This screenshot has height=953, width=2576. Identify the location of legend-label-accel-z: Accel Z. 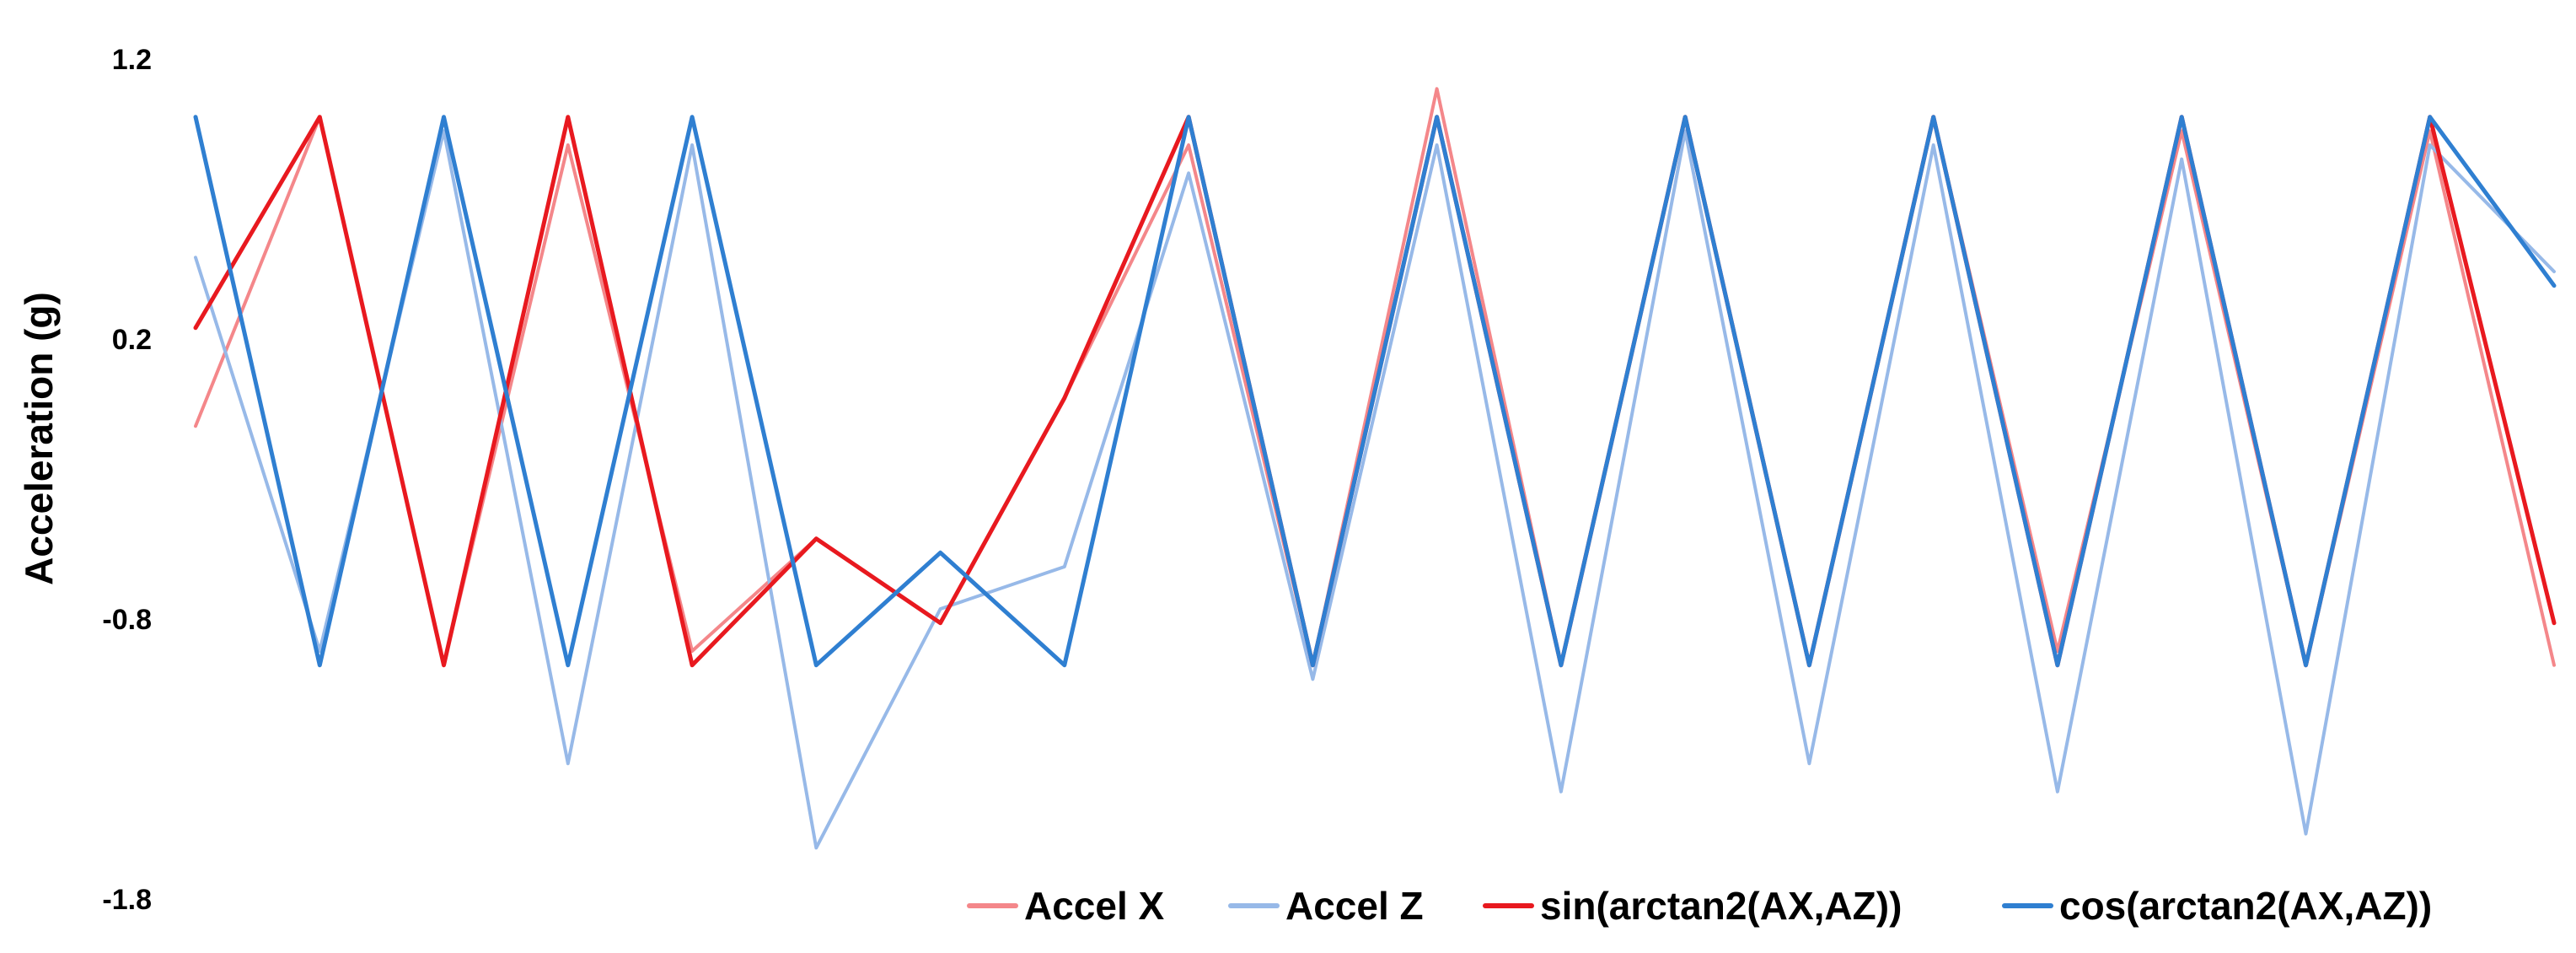
(1354, 906).